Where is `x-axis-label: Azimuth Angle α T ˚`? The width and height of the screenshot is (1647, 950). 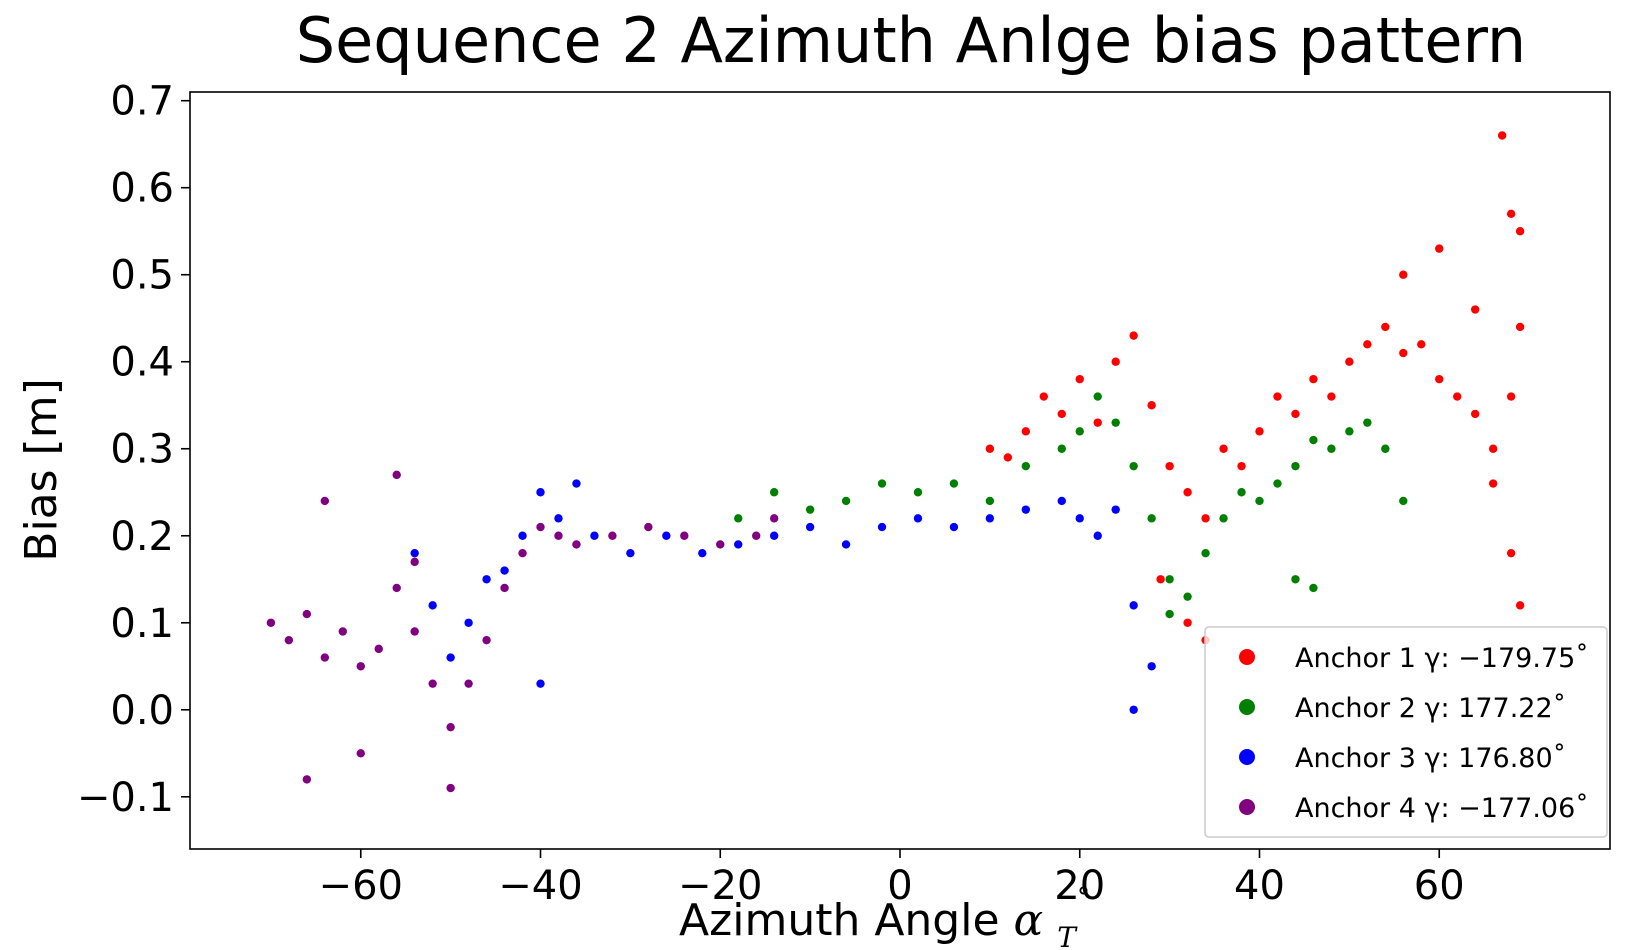
x-axis-label: Azimuth Angle α T ˚ is located at coordinates (885, 918).